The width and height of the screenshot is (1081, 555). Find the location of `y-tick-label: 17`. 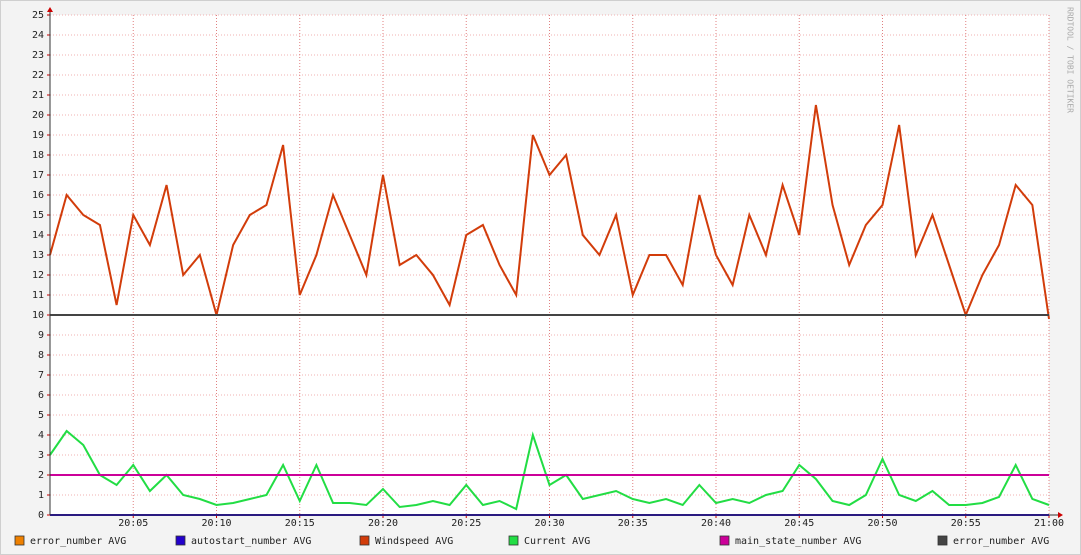

y-tick-label: 17 is located at coordinates (38, 175).